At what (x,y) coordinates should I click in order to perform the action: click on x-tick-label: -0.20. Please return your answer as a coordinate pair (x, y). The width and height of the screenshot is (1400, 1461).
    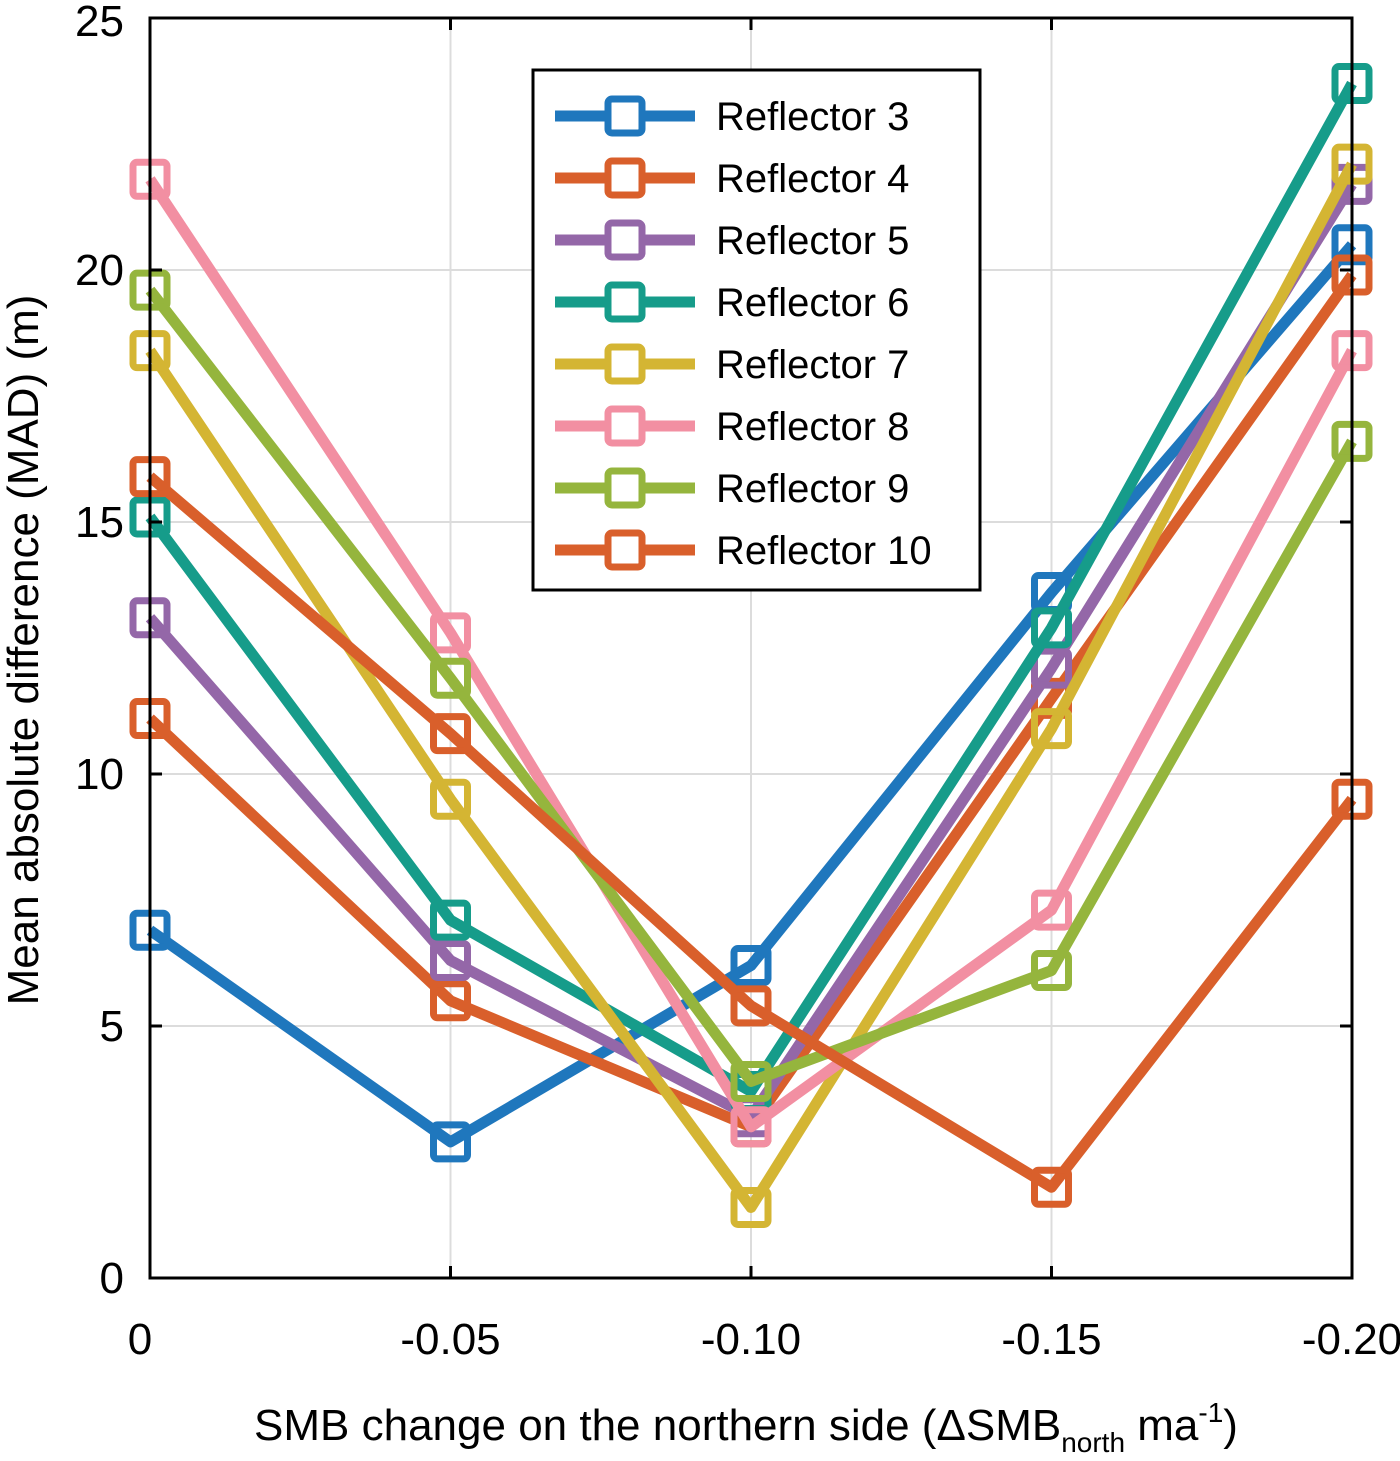
    Looking at the image, I should click on (1351, 1339).